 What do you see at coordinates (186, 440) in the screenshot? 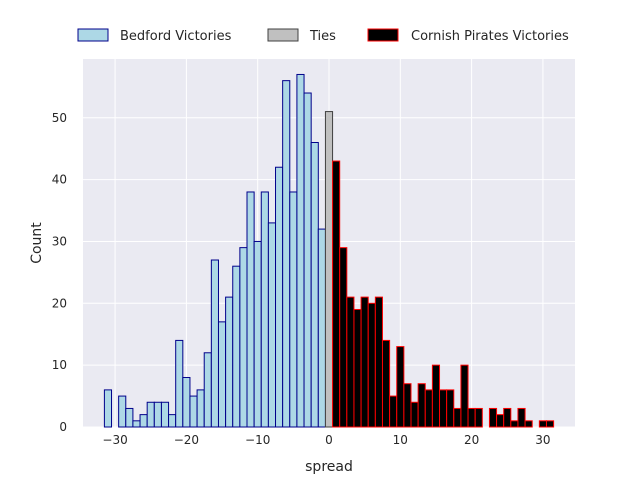
I see `x-tick-label: −20` at bounding box center [186, 440].